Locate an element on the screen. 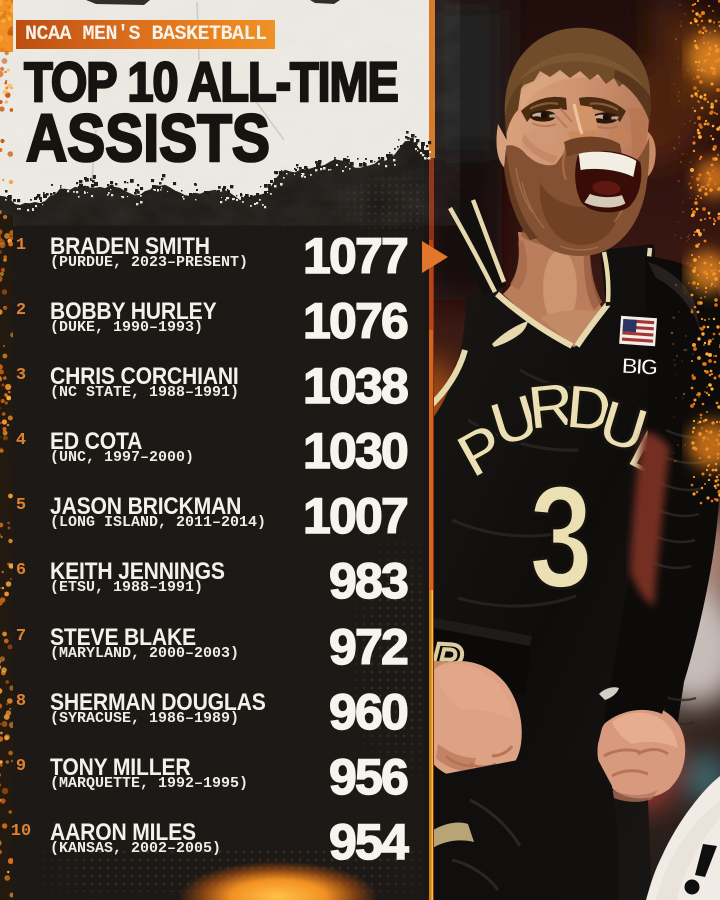 This screenshot has height=900, width=720. svg-text: 3 is located at coordinates (560, 536).